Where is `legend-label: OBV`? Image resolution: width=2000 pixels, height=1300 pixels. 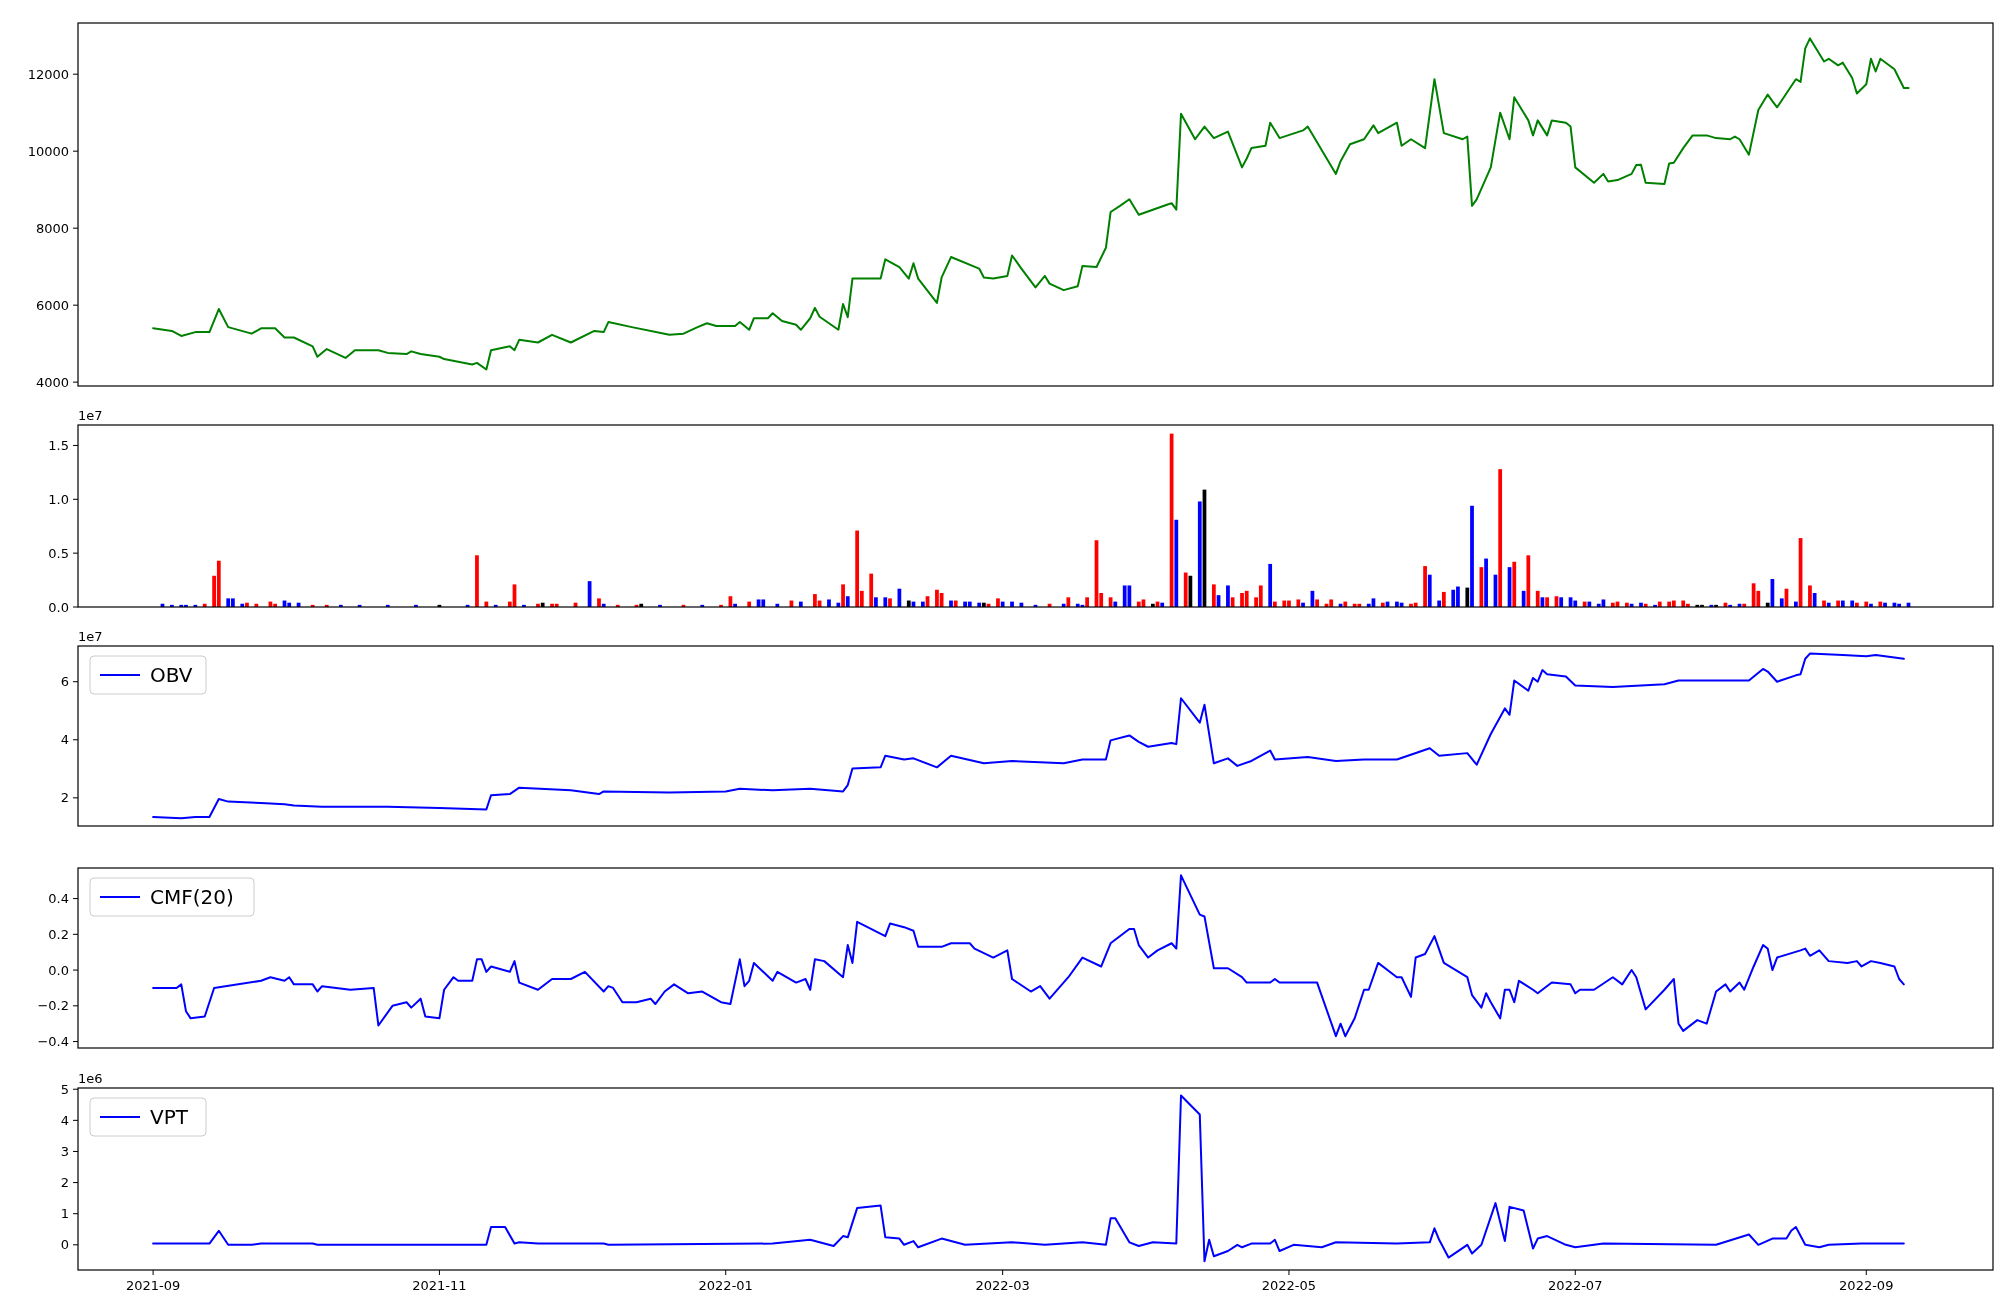 legend-label: OBV is located at coordinates (171, 675).